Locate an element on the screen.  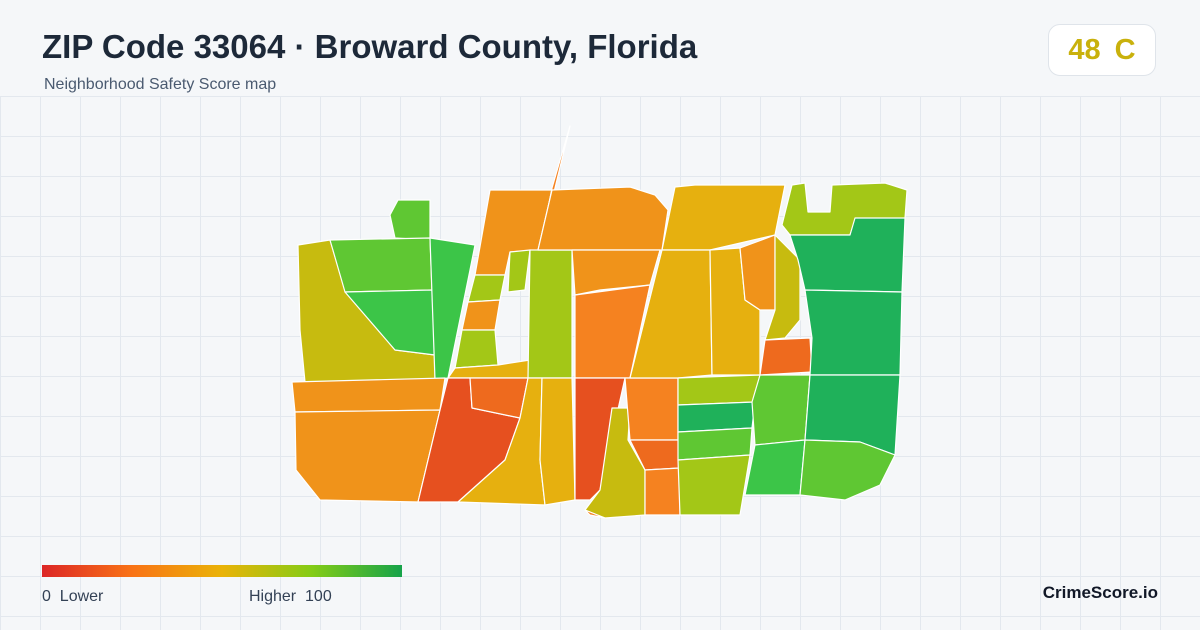
score-badge: 48 C is located at coordinates (1102, 50).